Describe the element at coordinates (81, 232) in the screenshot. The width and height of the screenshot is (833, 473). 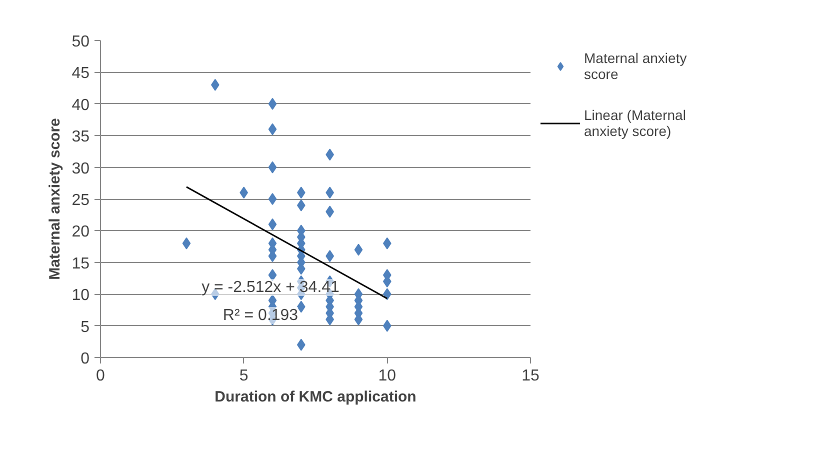
I see `y-tick-label: 20` at that location.